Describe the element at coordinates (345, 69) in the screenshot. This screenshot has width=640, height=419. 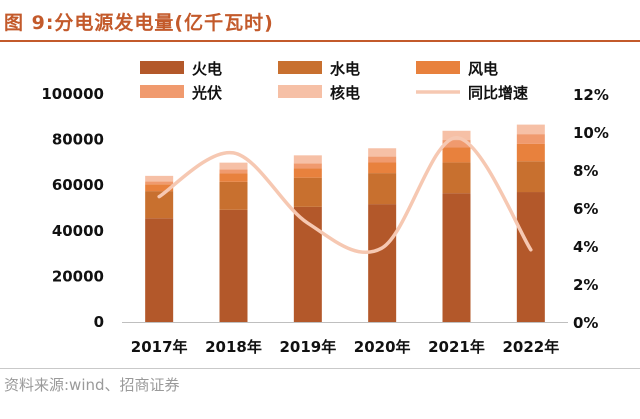
I see `legend-label: 水电` at that location.